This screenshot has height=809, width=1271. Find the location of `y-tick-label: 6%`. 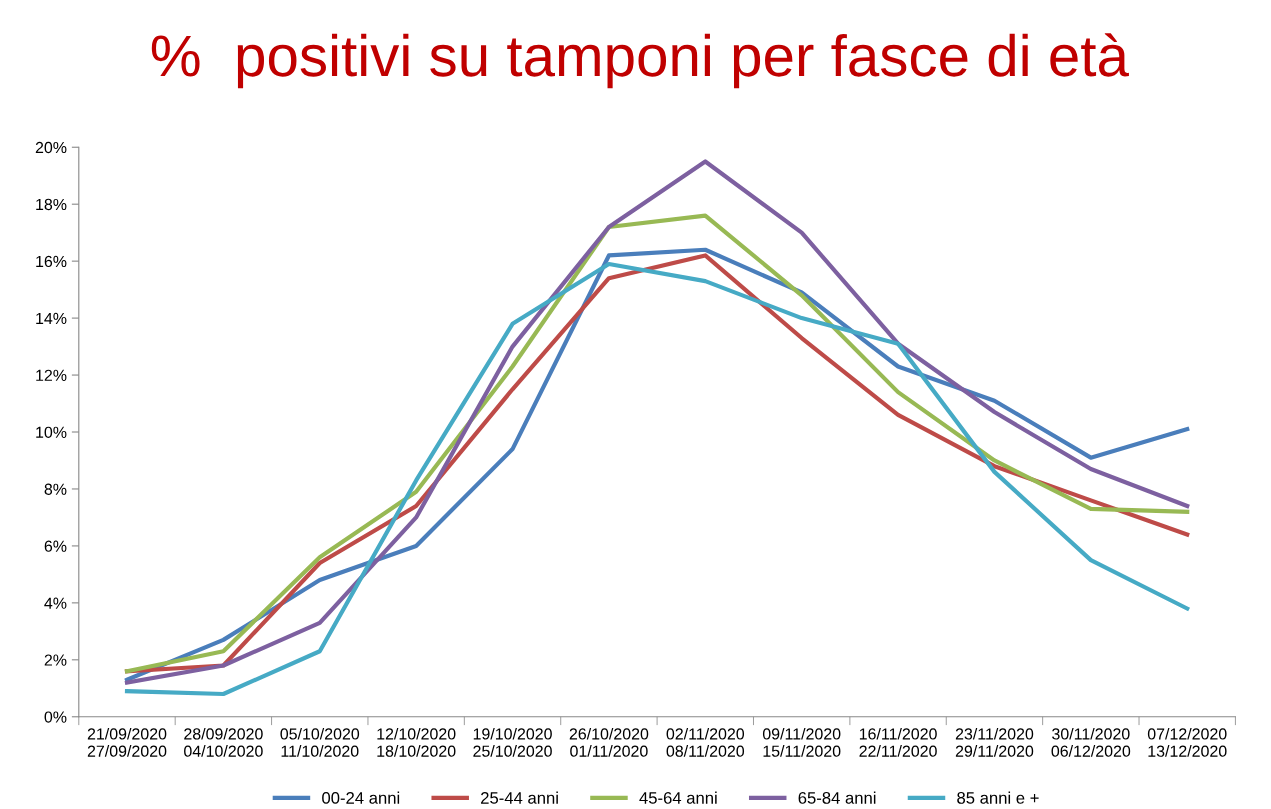

y-tick-label: 6% is located at coordinates (55, 546).